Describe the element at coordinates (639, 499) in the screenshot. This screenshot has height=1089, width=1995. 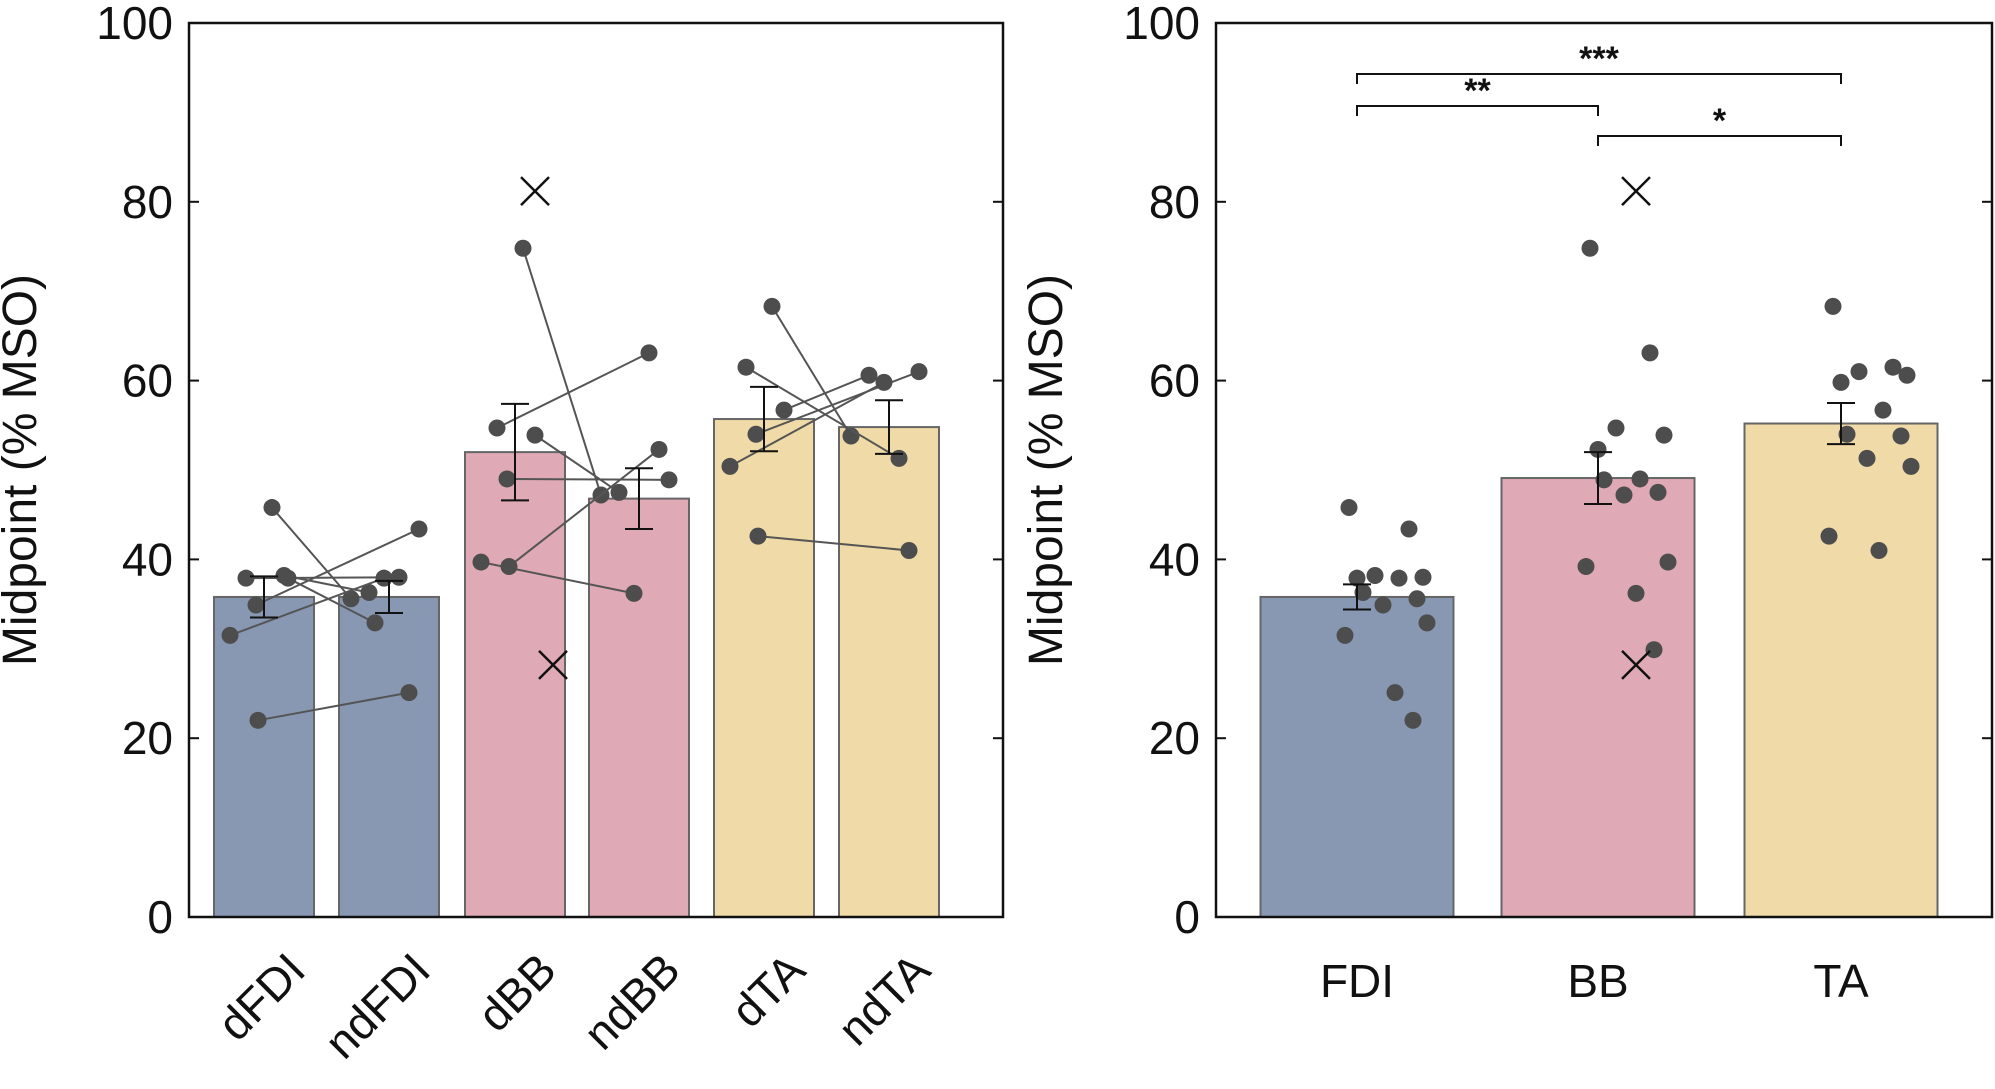
I see `error-bar-ndBB` at that location.